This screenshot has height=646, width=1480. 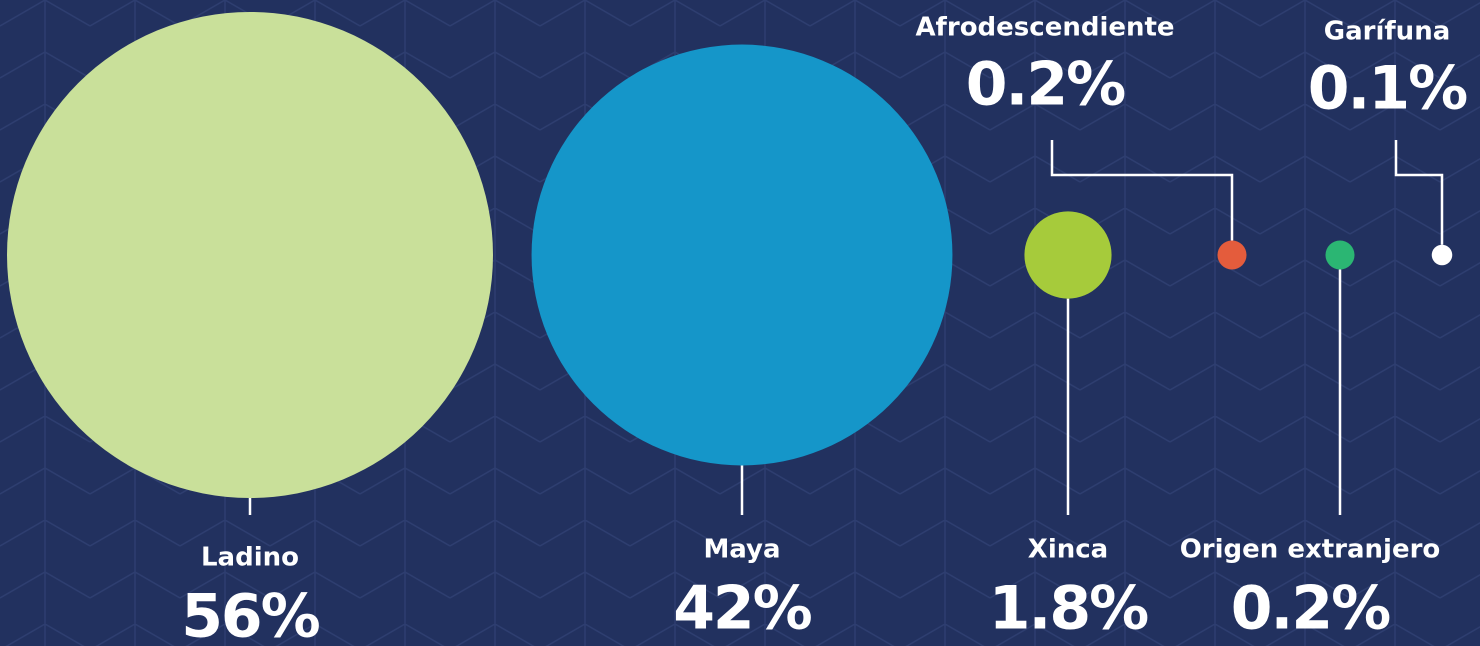 What do you see at coordinates (742, 609) in the screenshot?
I see `value-label: 42%` at bounding box center [742, 609].